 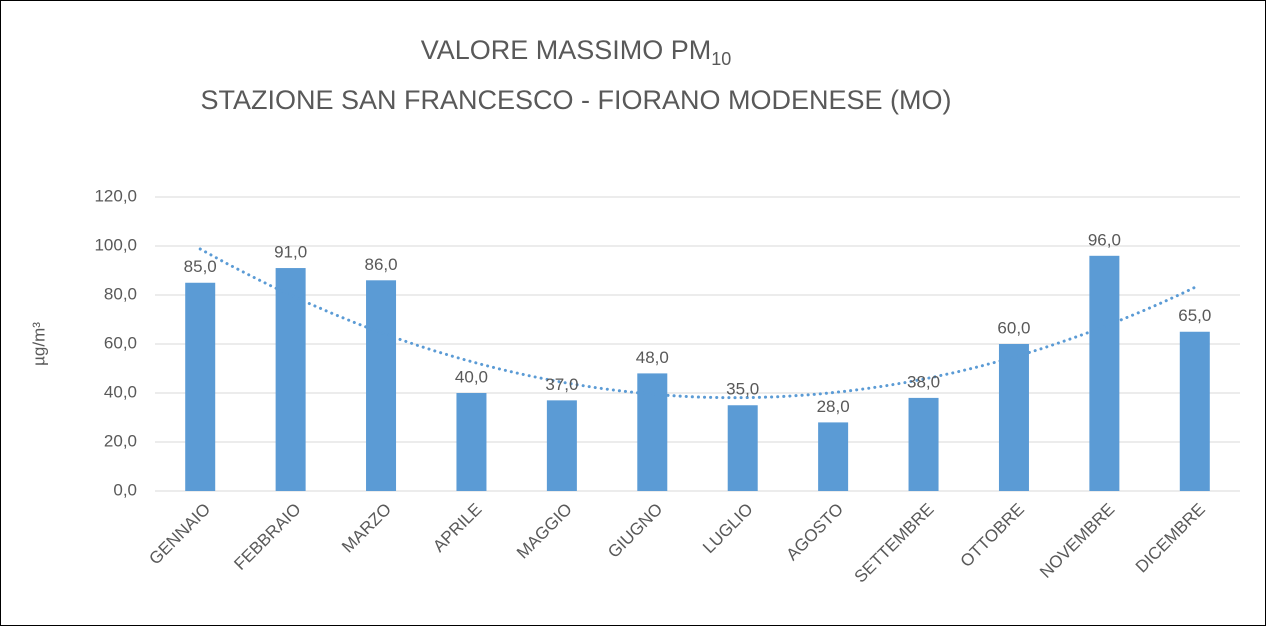 I want to click on data-label: 60,0, so click(x=1013, y=327).